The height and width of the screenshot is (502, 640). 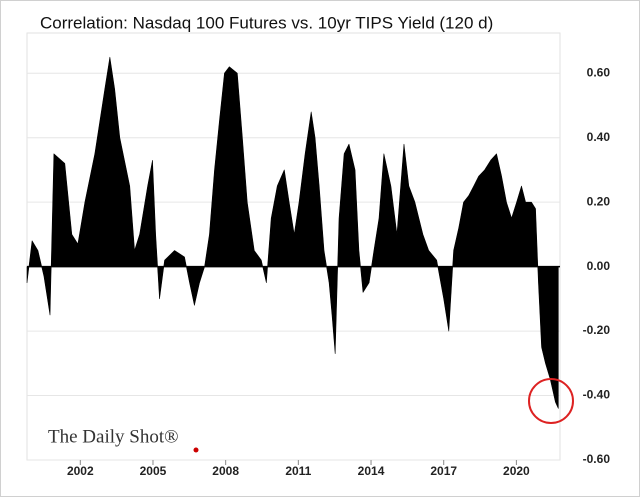 What do you see at coordinates (196, 450) in the screenshot?
I see `logo-dot` at bounding box center [196, 450].